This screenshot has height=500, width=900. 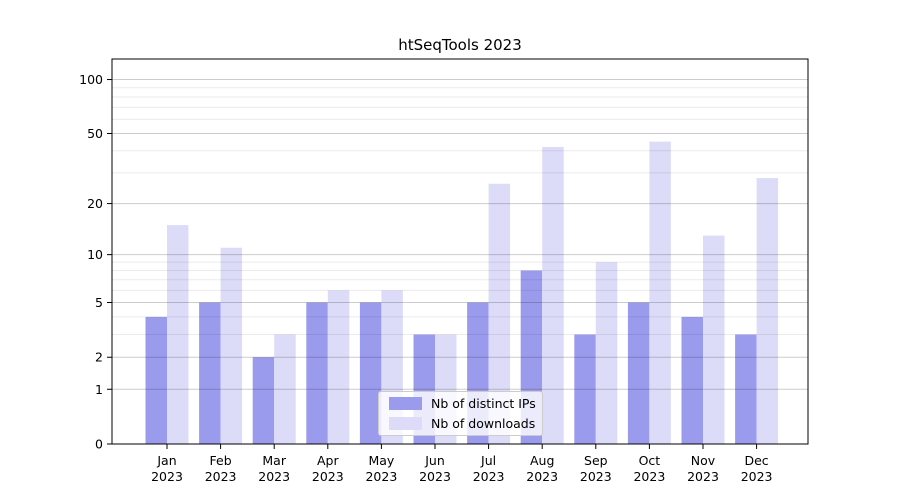 I want to click on bar-downloads-oct, so click(x=660, y=292).